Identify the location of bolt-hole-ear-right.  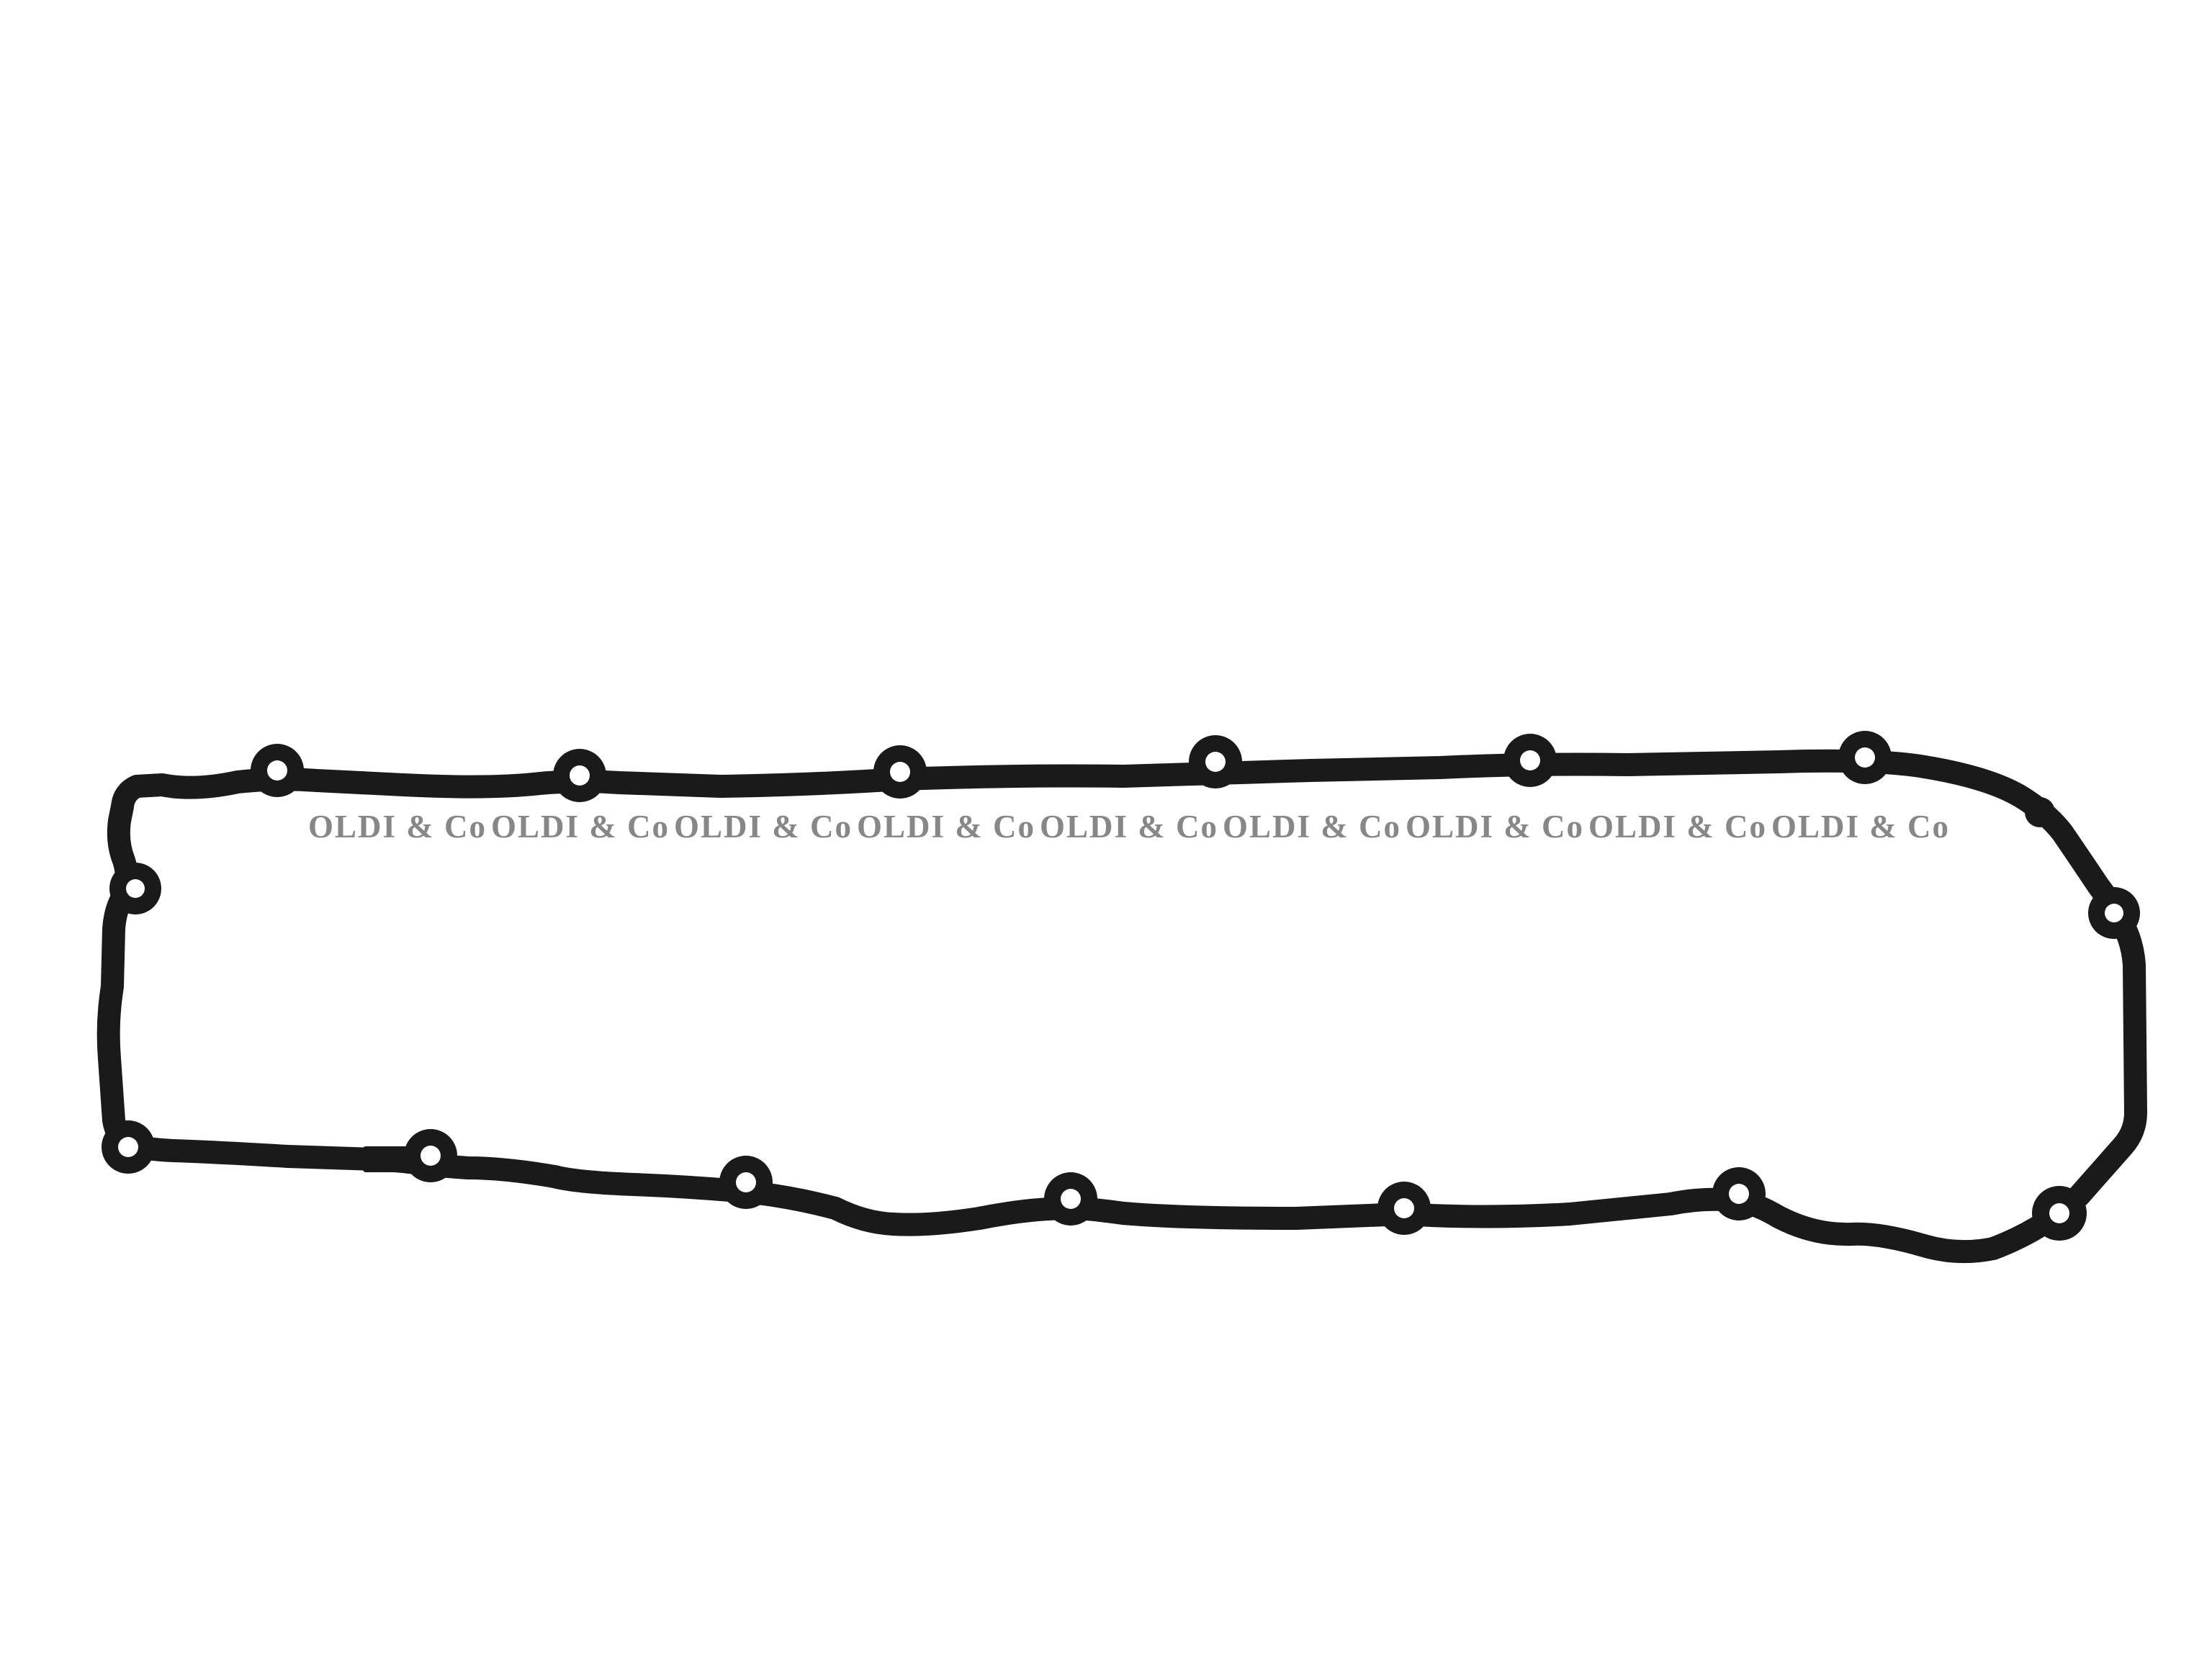
(2114, 913).